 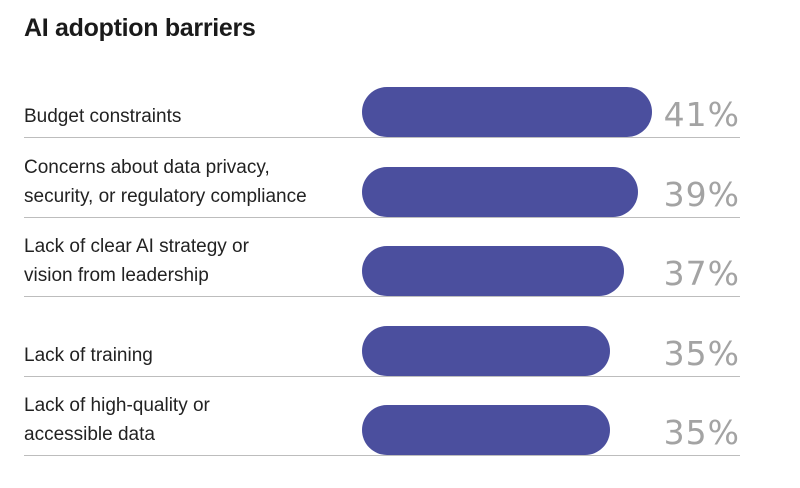 I want to click on bar-row: Lack of training 35%, so click(x=382, y=340).